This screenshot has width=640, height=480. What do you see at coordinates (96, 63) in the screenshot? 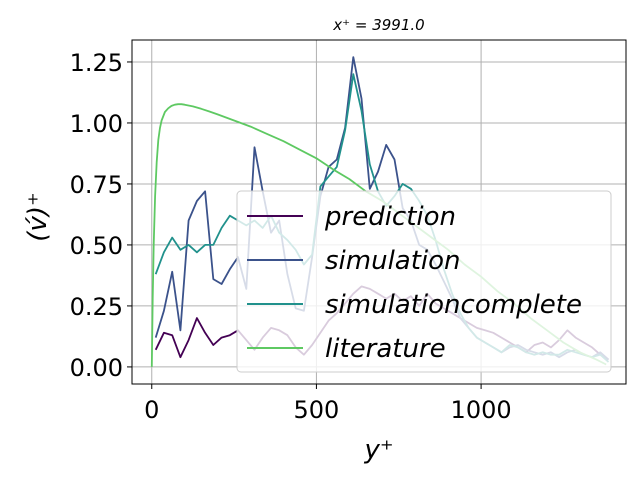
I see `y-tick-label: 1.25` at bounding box center [96, 63].